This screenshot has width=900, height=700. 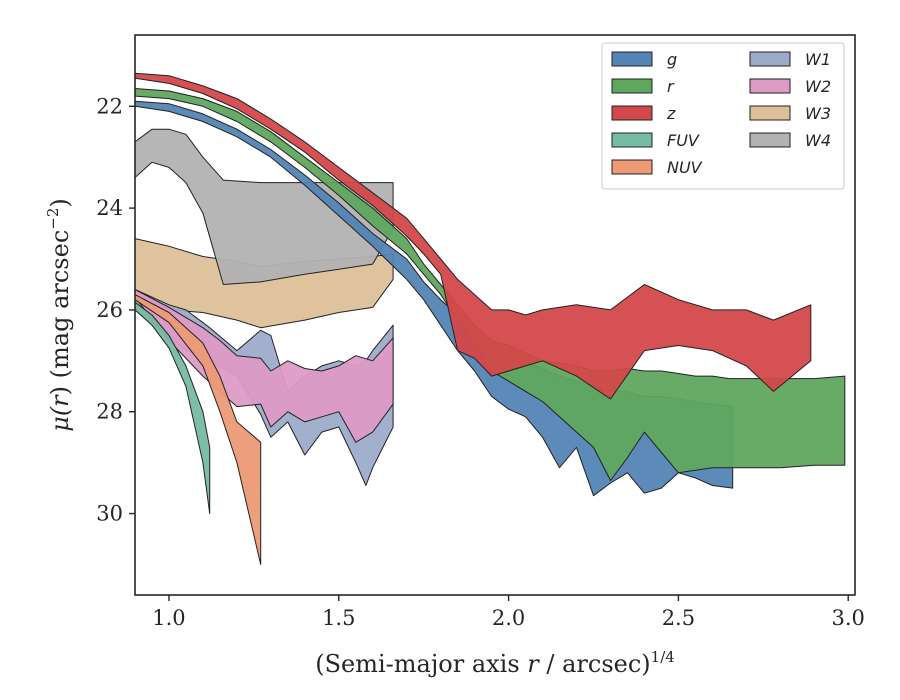 I want to click on legend: grz FUV NUV W1 W2 W3 W4, so click(x=723, y=116).